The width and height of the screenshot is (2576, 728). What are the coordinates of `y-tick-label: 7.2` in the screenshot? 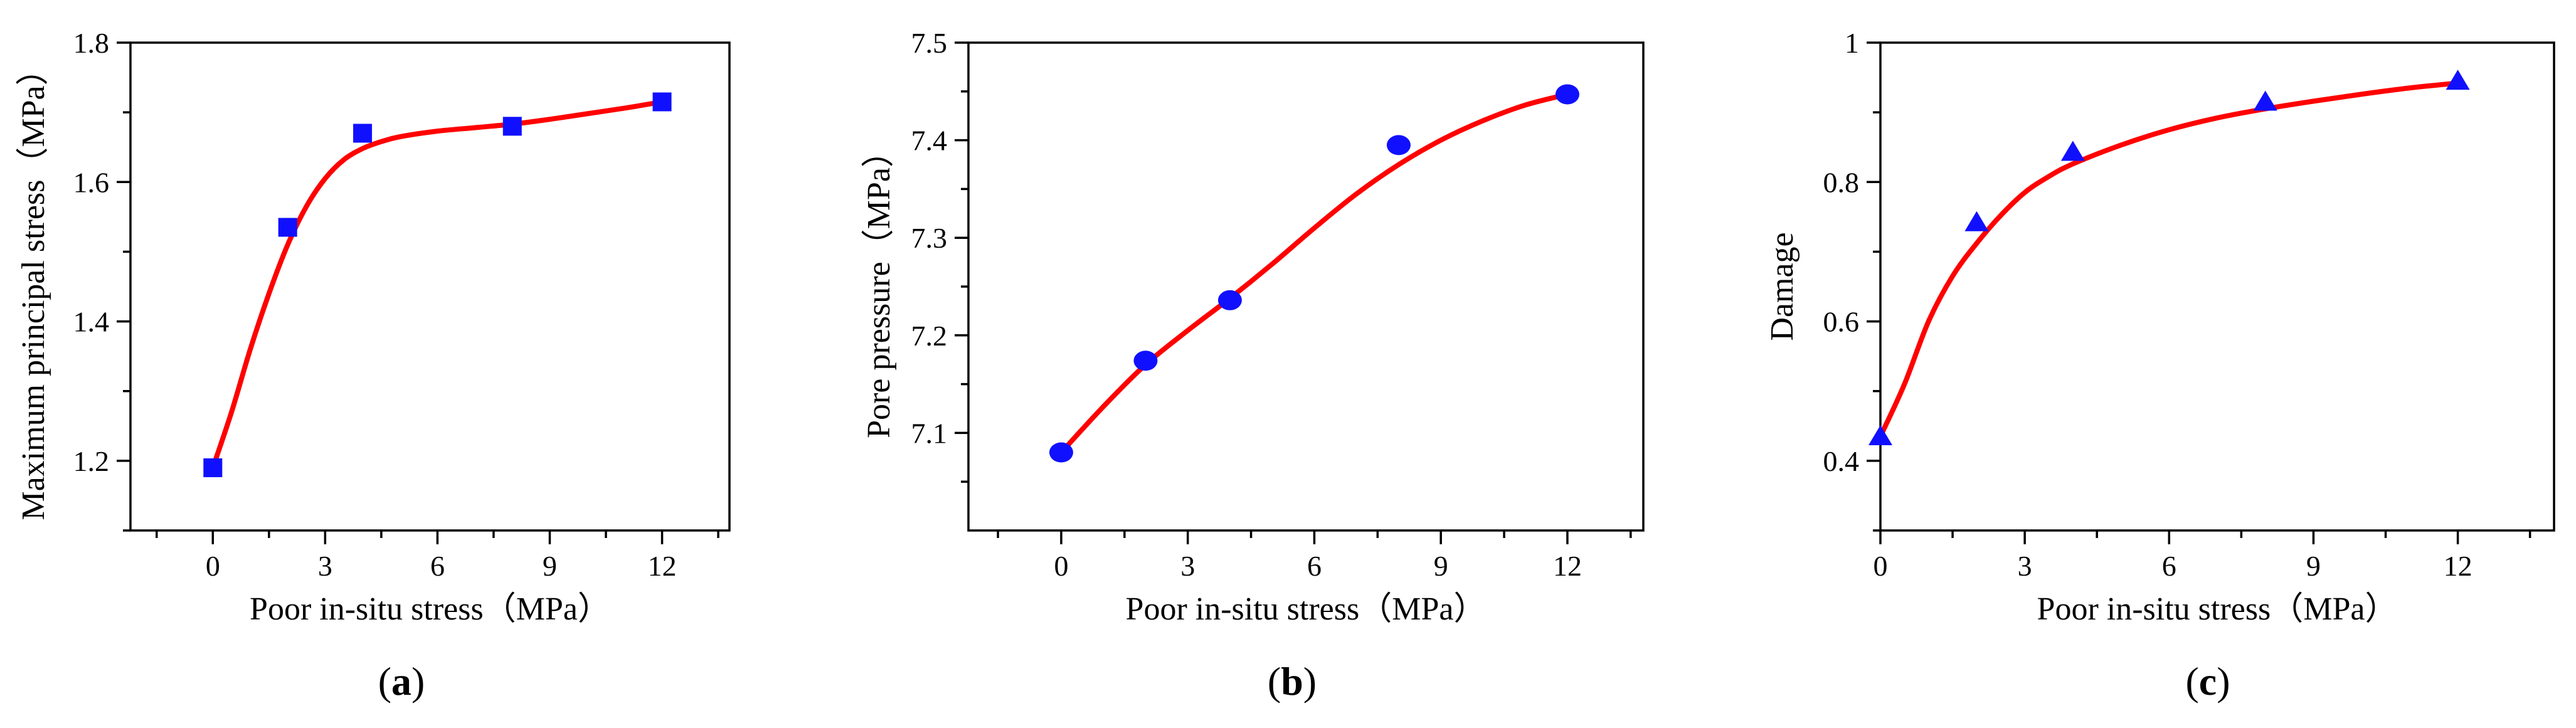 It's located at (929, 336).